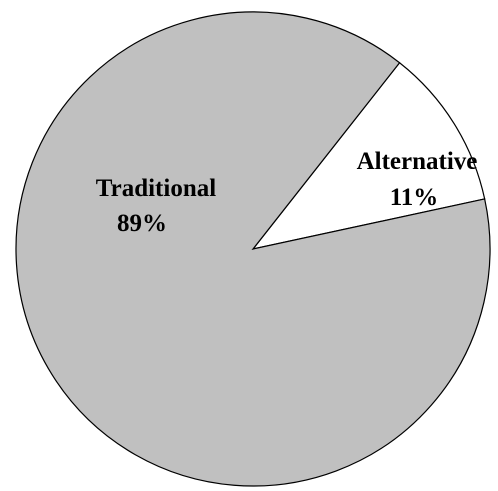 This screenshot has width=498, height=491. What do you see at coordinates (142, 223) in the screenshot?
I see `traditional-percent-label: 89%` at bounding box center [142, 223].